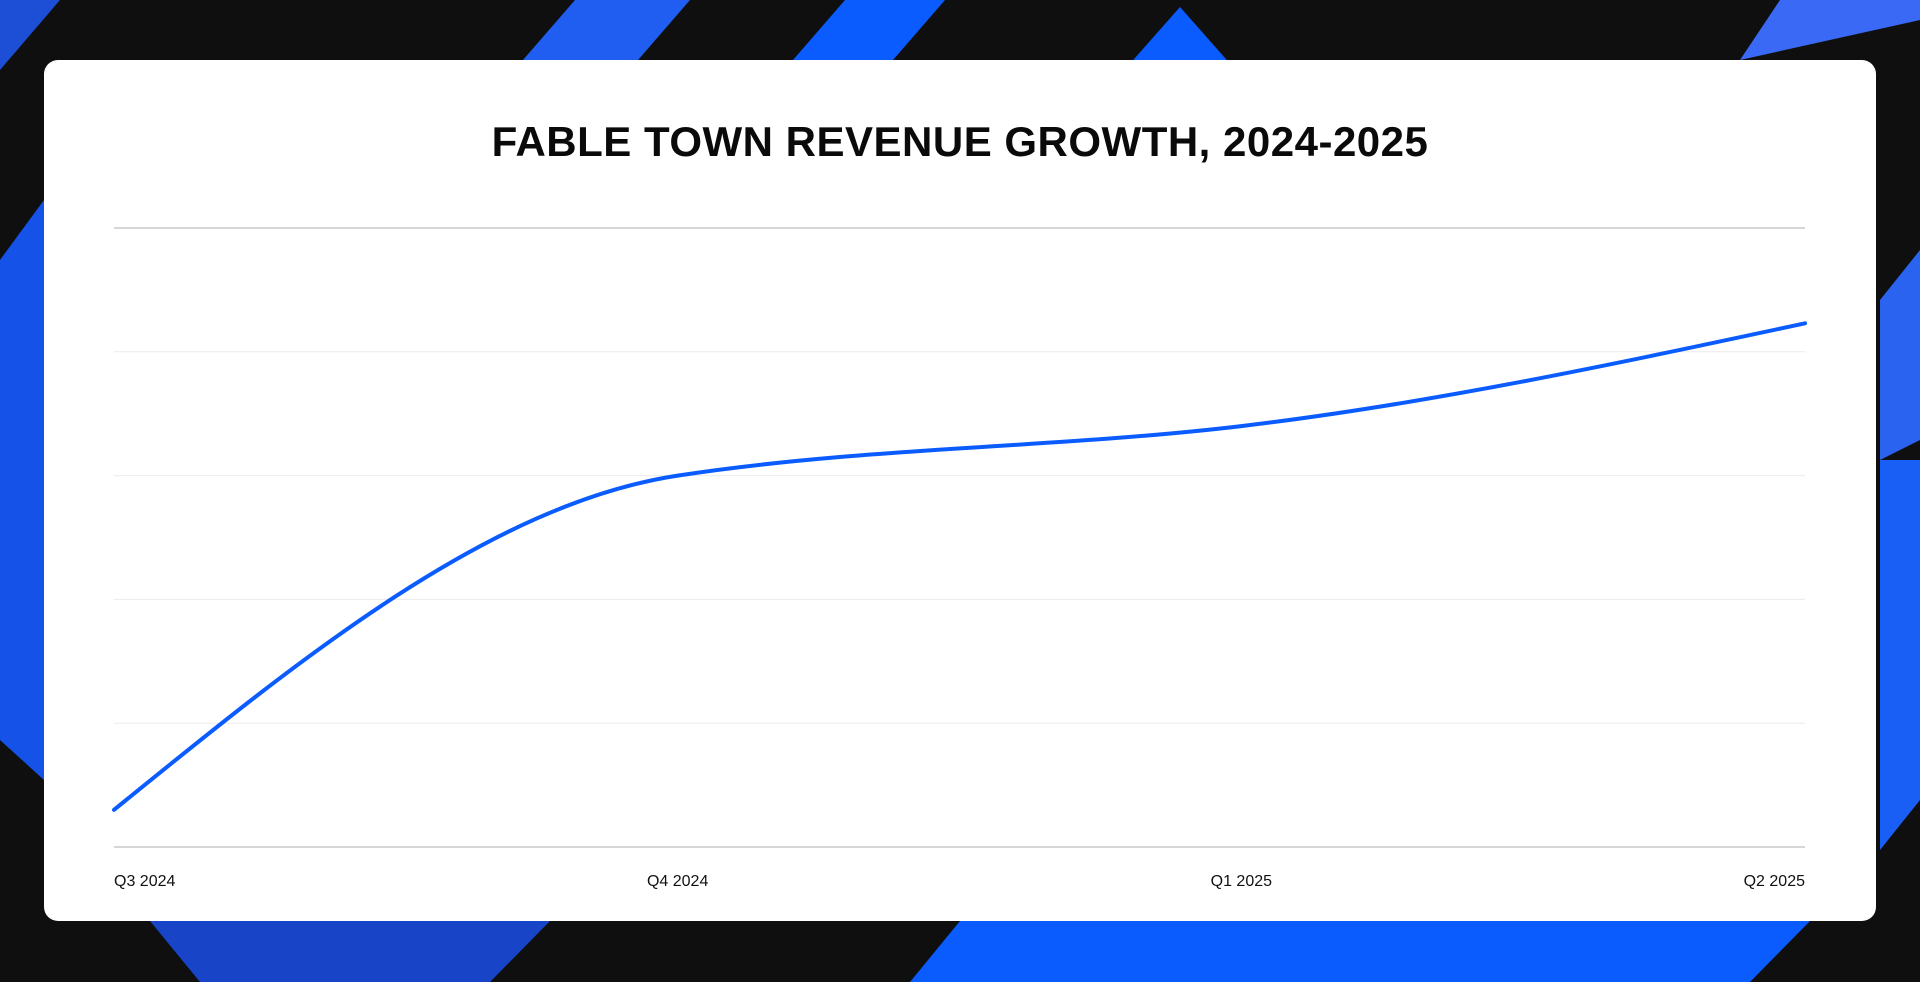 The height and width of the screenshot is (982, 1920). What do you see at coordinates (1774, 881) in the screenshot?
I see `x-tick-label: Q2 2025` at bounding box center [1774, 881].